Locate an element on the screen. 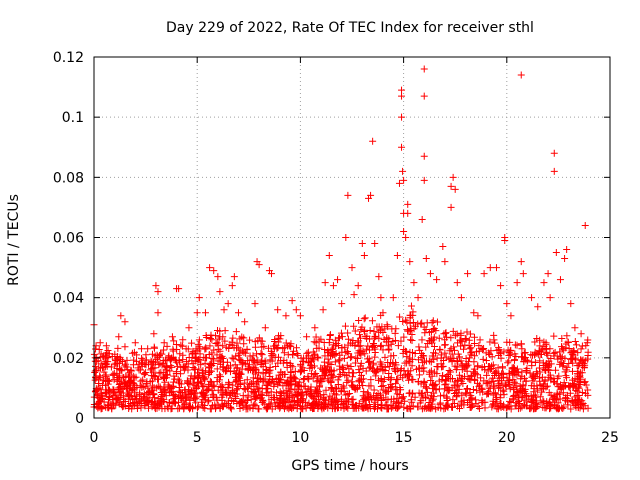 The image size is (640, 480). x-axis-label: GPS time / hours is located at coordinates (349, 466).